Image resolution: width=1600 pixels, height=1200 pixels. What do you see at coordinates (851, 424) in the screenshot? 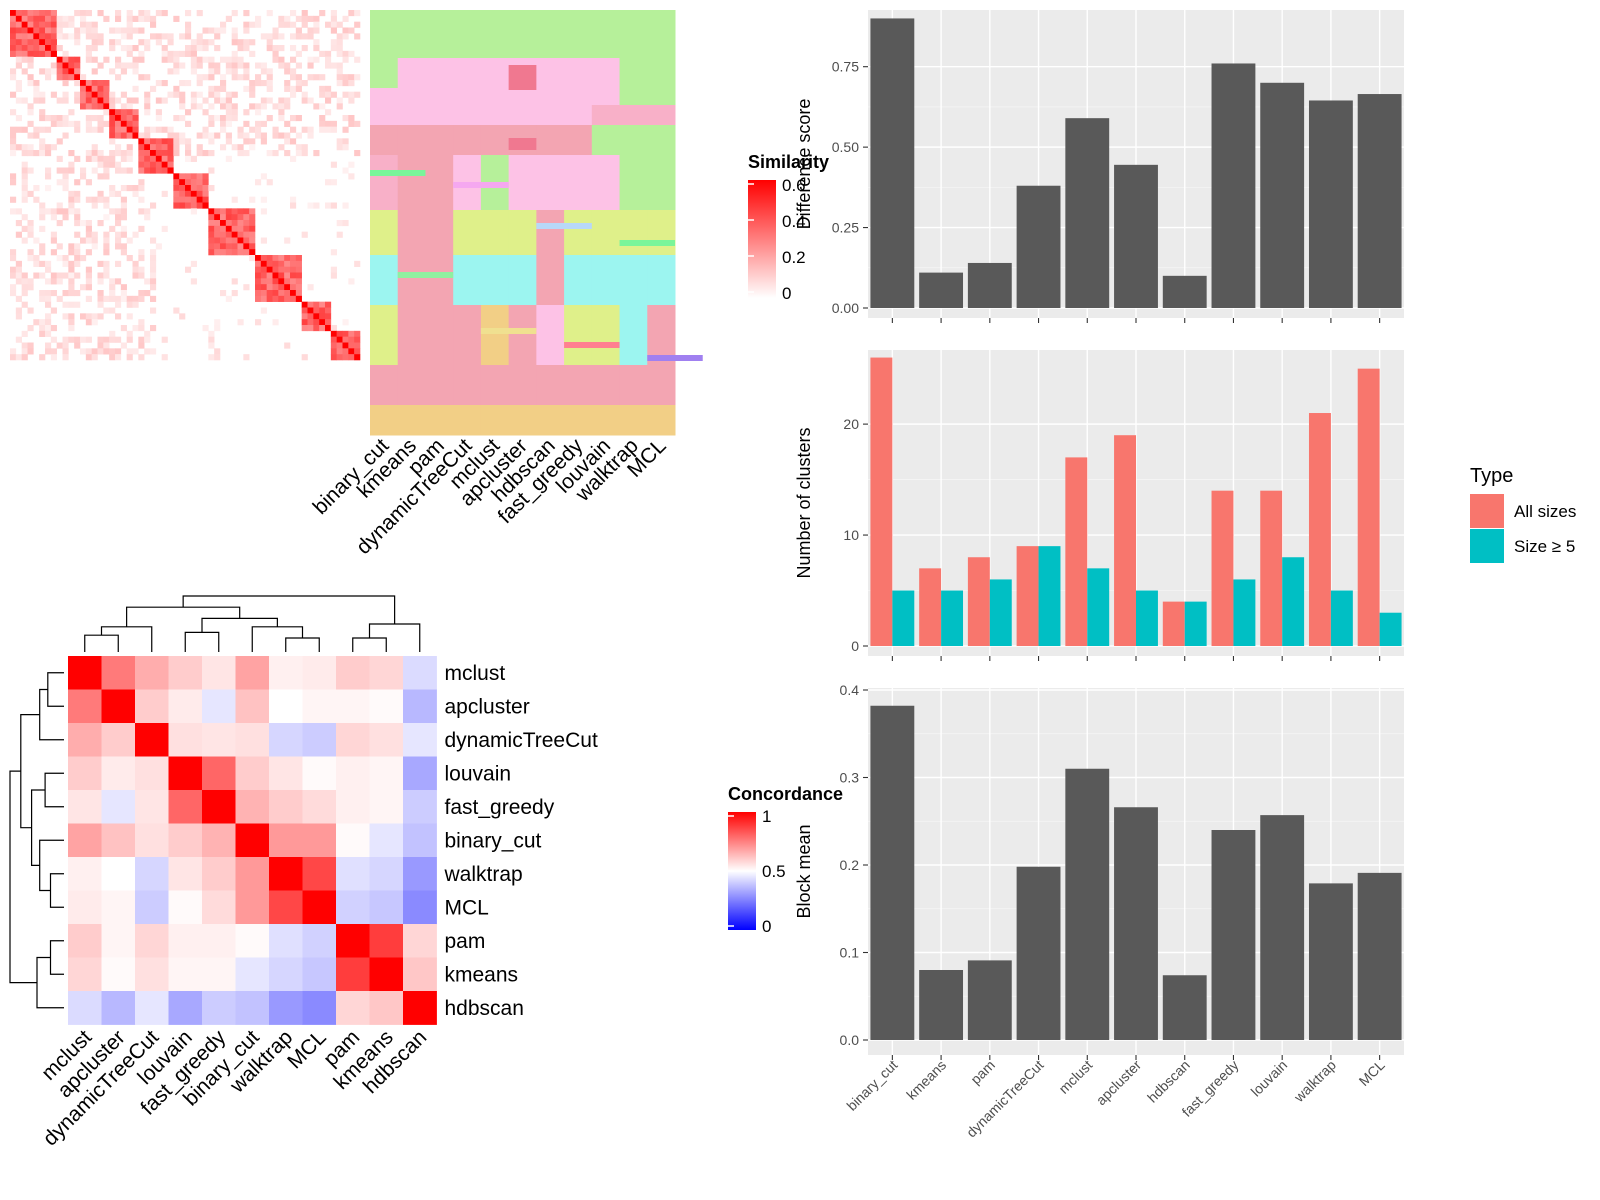
I see `y-tick-label: 20` at bounding box center [851, 424].